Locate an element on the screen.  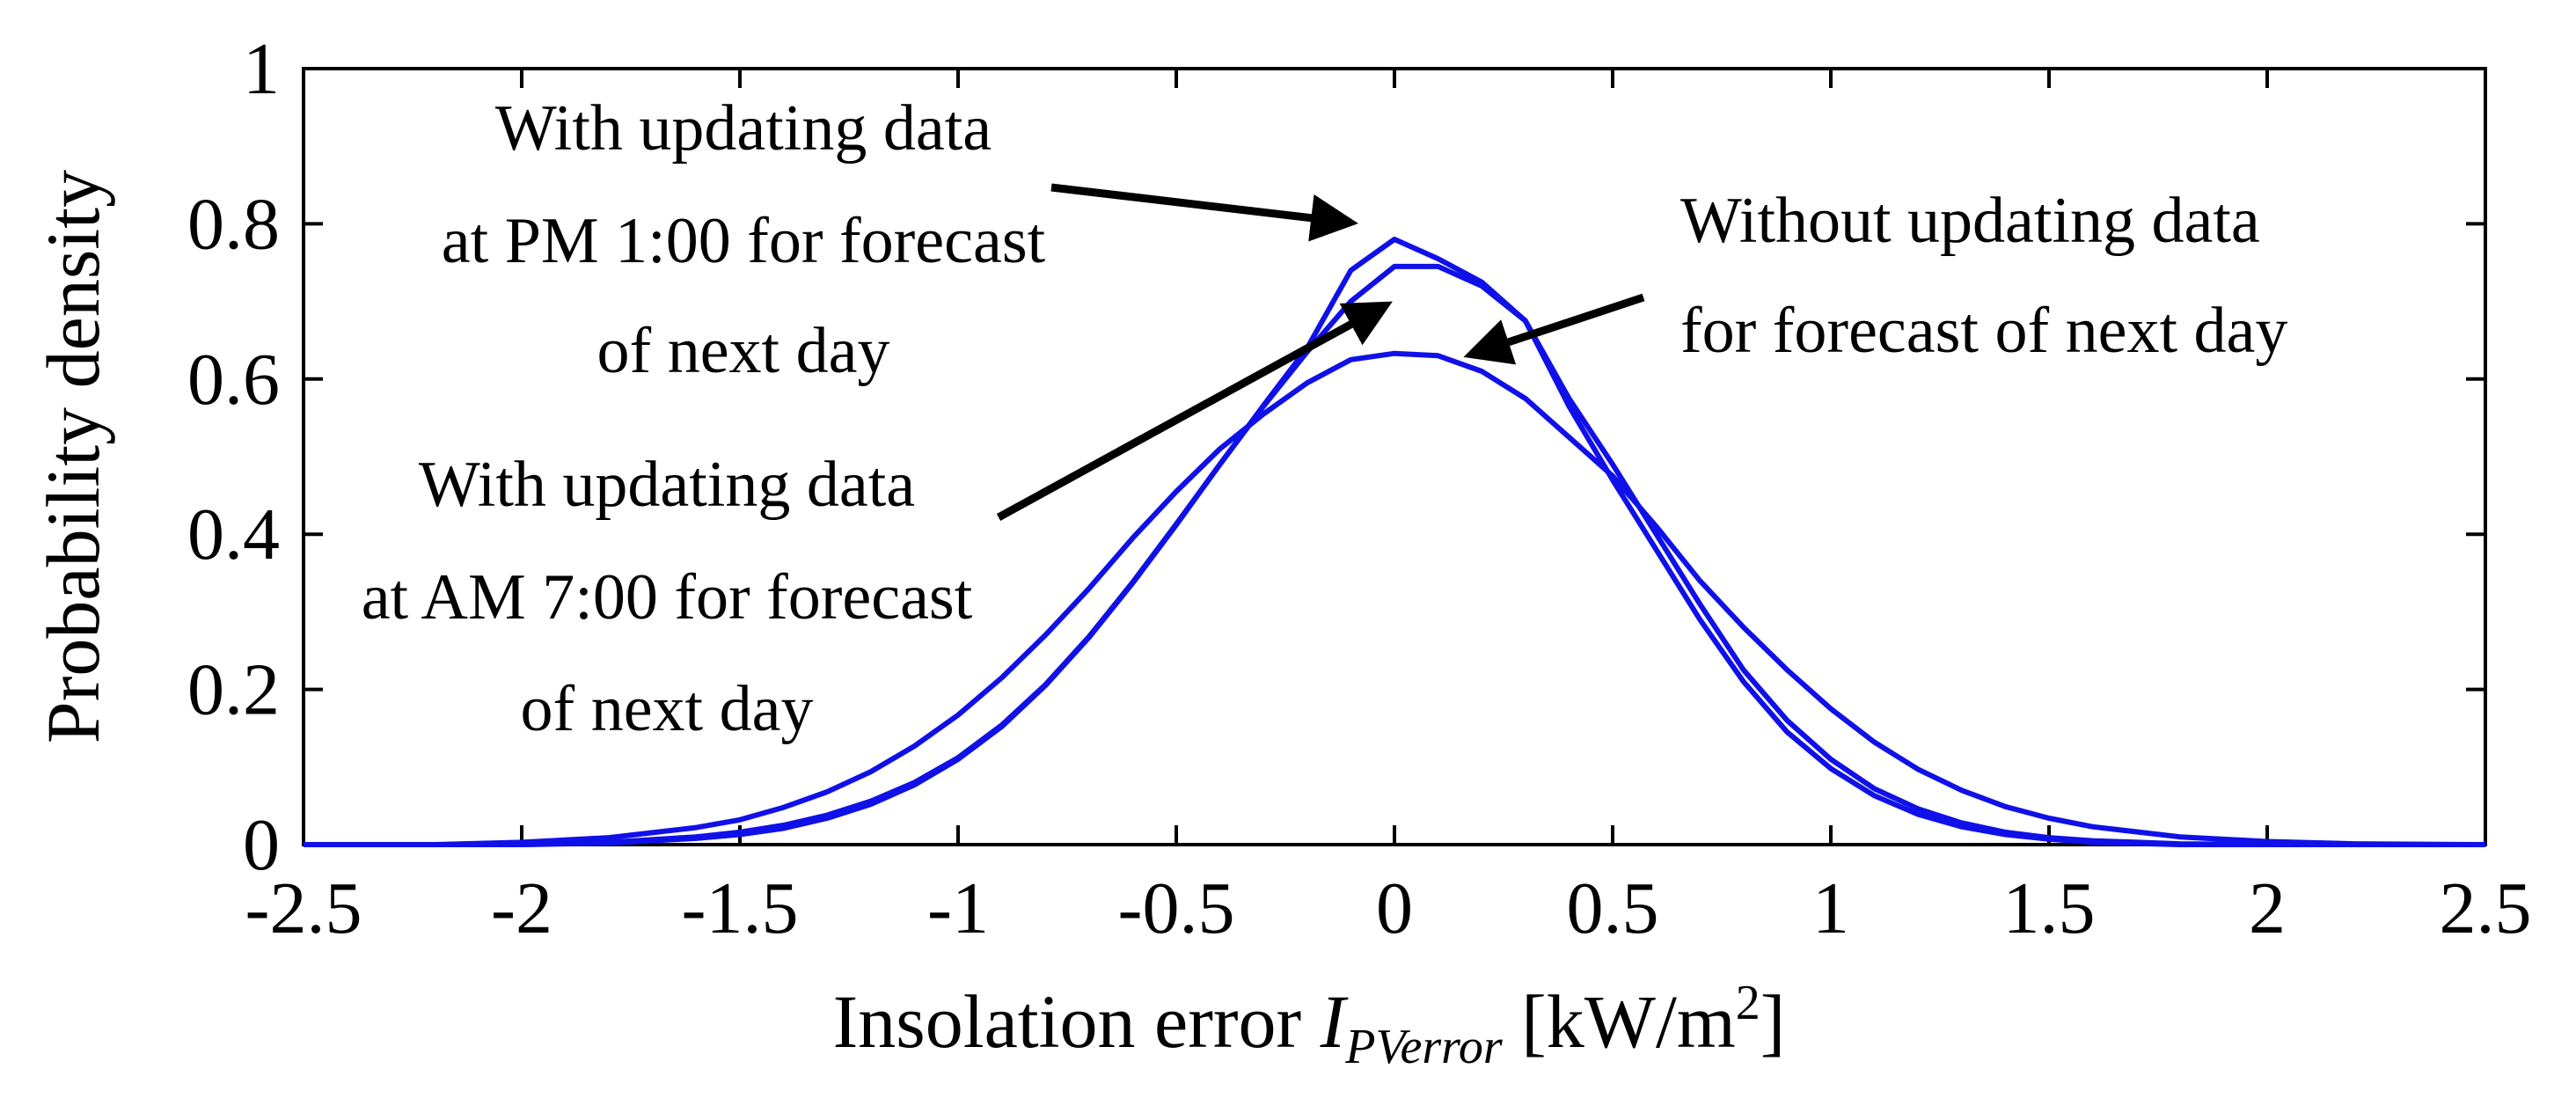
x-tick-label: -2.5 is located at coordinates (303, 908).